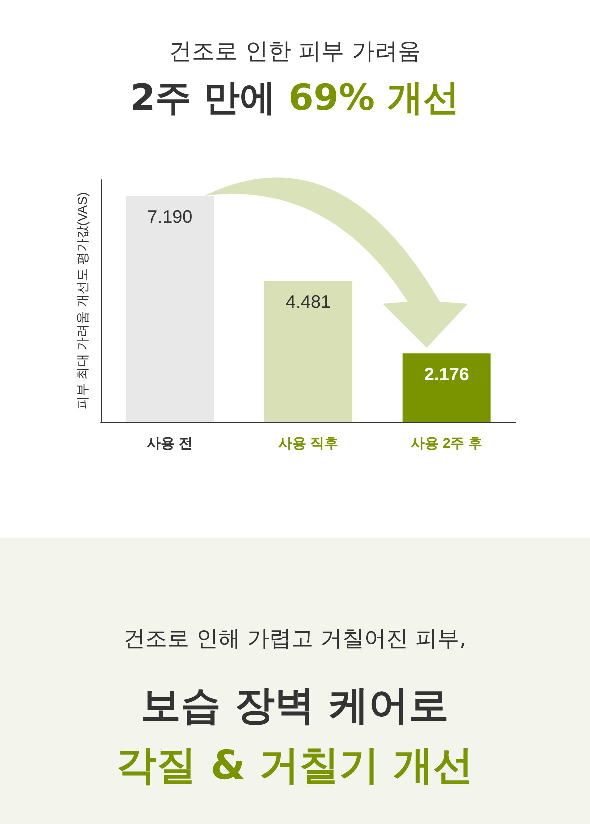  Describe the element at coordinates (447, 443) in the screenshot. I see `x-tick-label: 사용 2주 후` at that location.